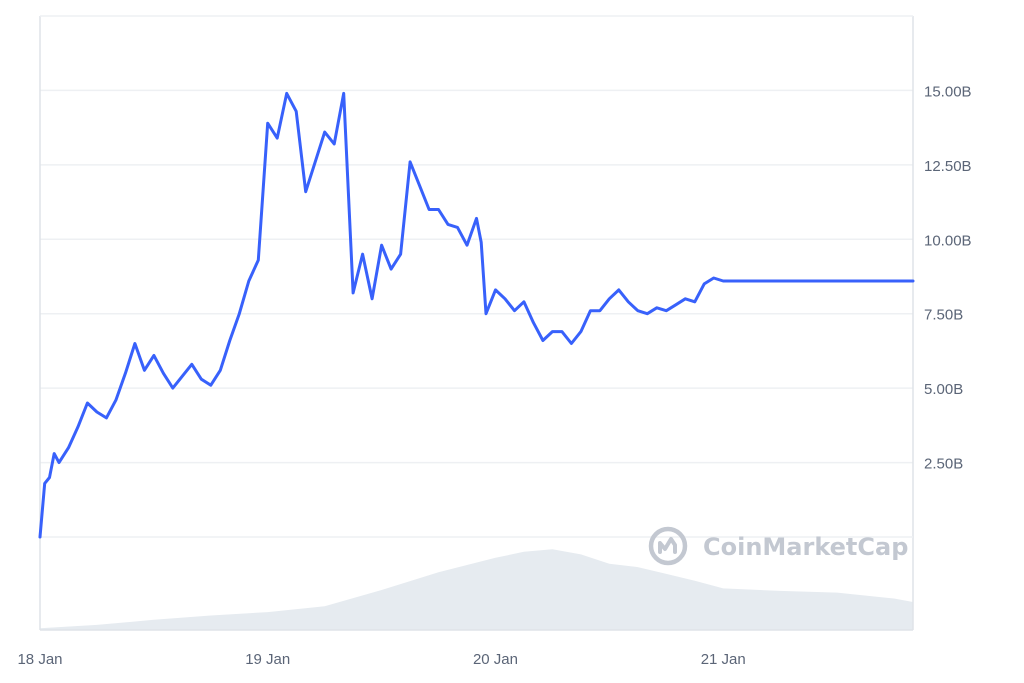 This screenshot has width=1024, height=683. I want to click on x-tick-label: 19 Jan, so click(267, 659).